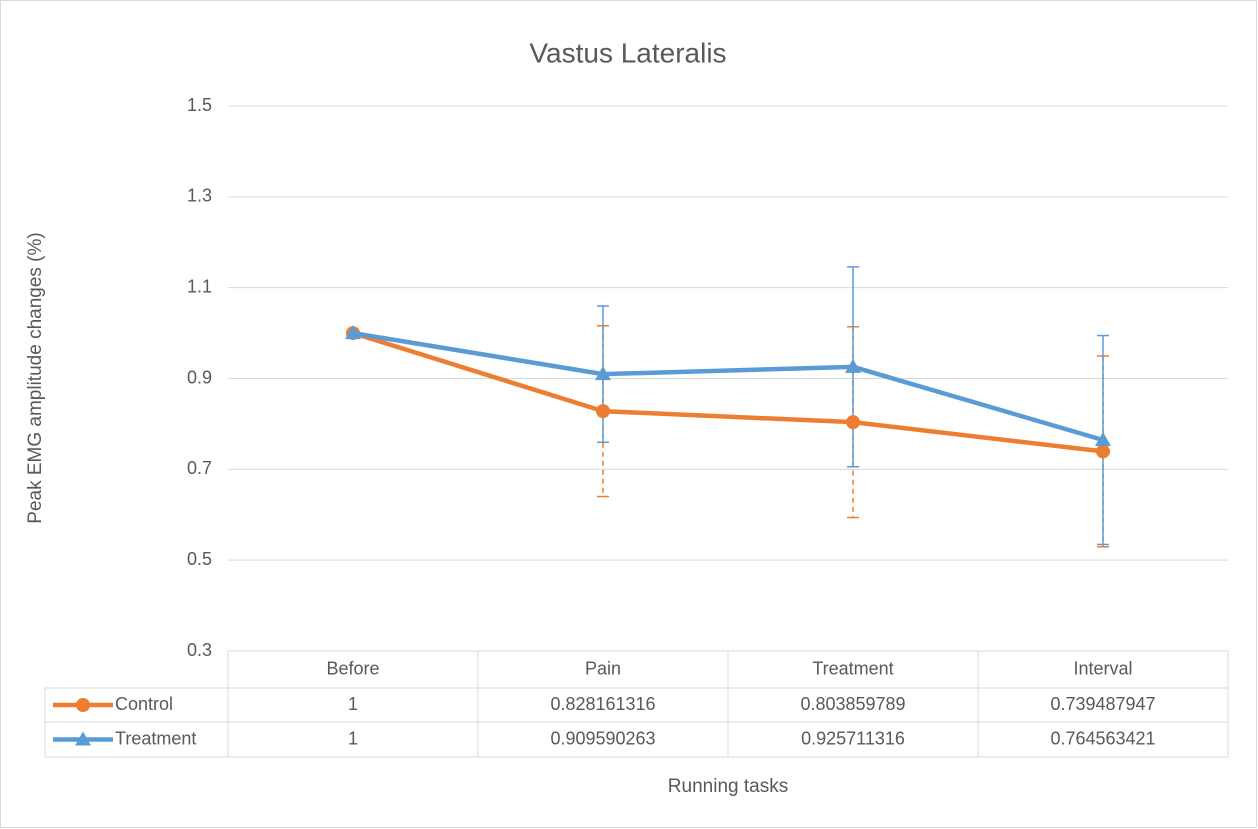 This screenshot has height=829, width=1258. Describe the element at coordinates (1102, 704) in the screenshot. I see `table-value: 0.739487947` at that location.